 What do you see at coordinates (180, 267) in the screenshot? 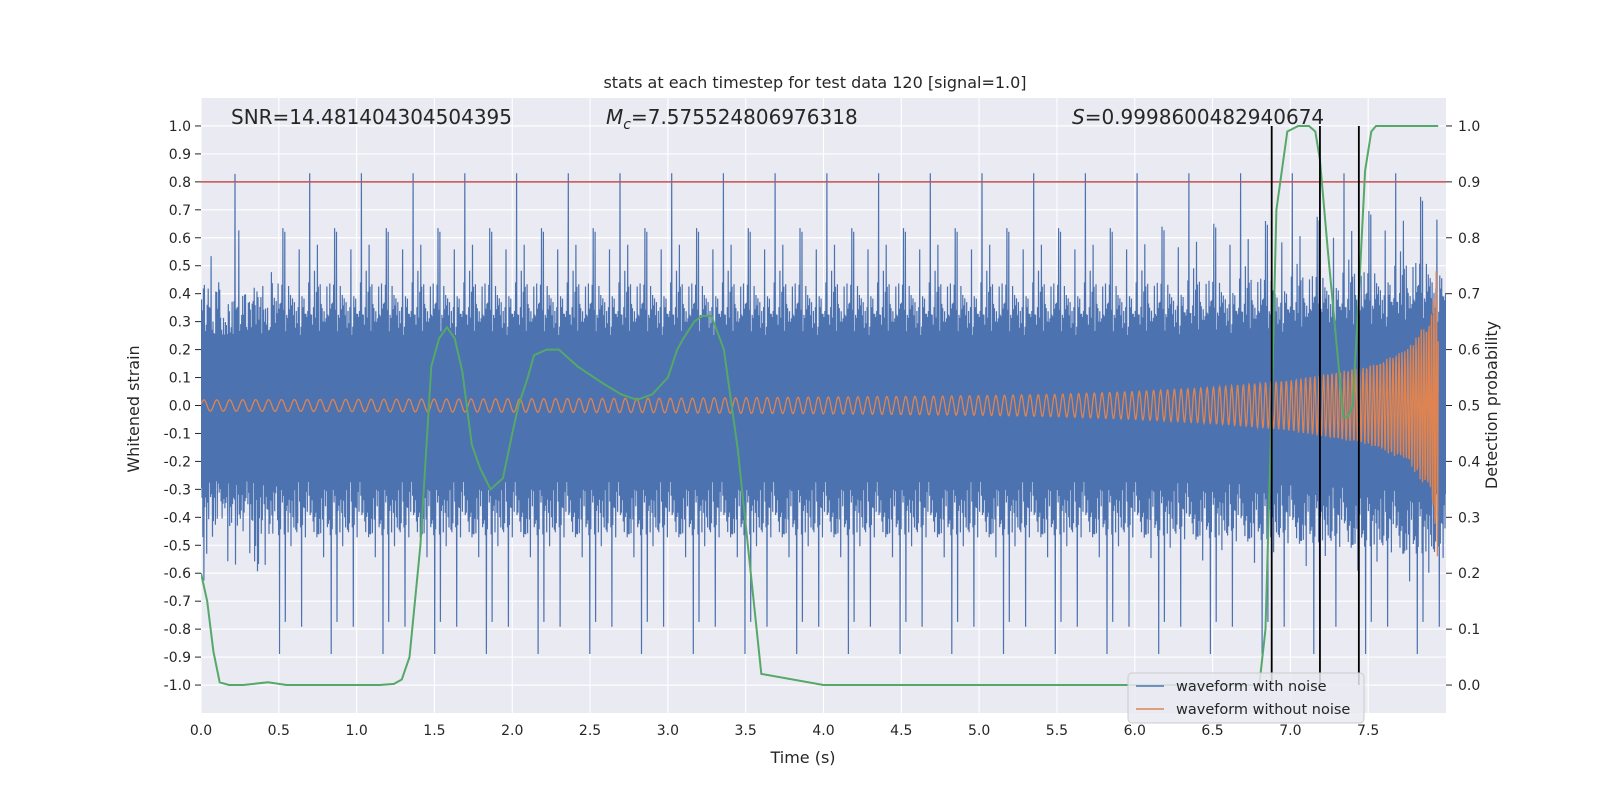
I see `y-tick-label: 0.5` at bounding box center [180, 267].